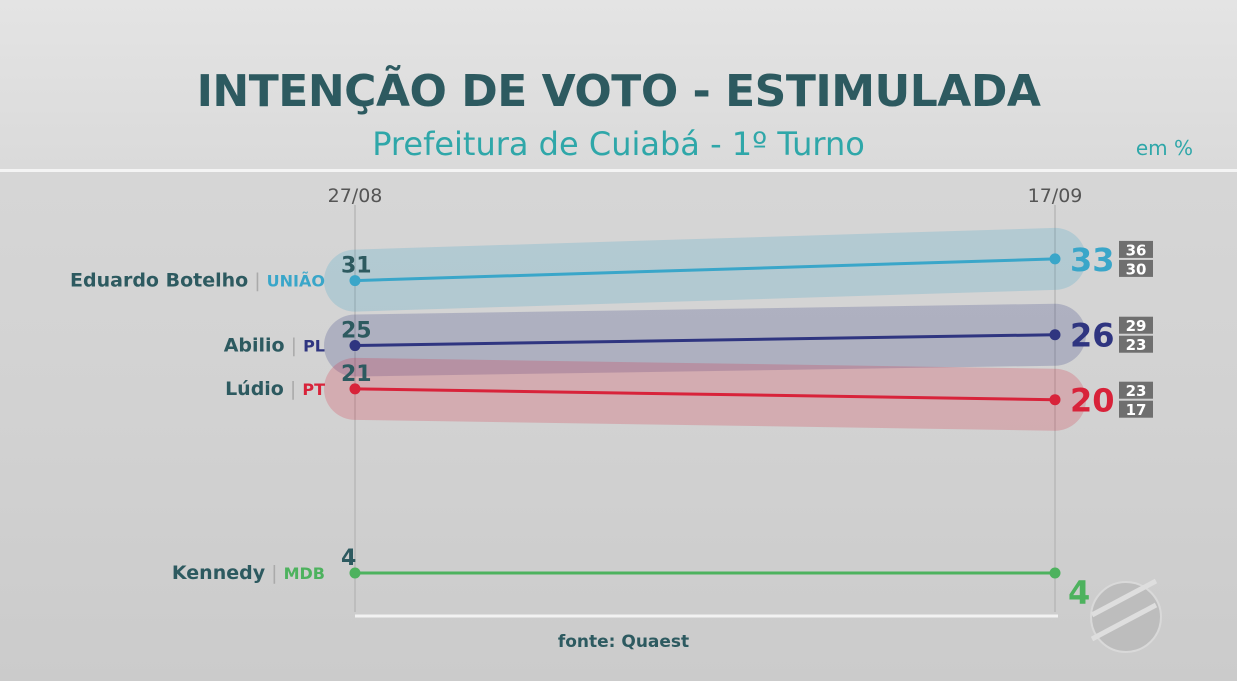  I want to click on candidate-label: Kennedy | MDB, so click(248, 573).